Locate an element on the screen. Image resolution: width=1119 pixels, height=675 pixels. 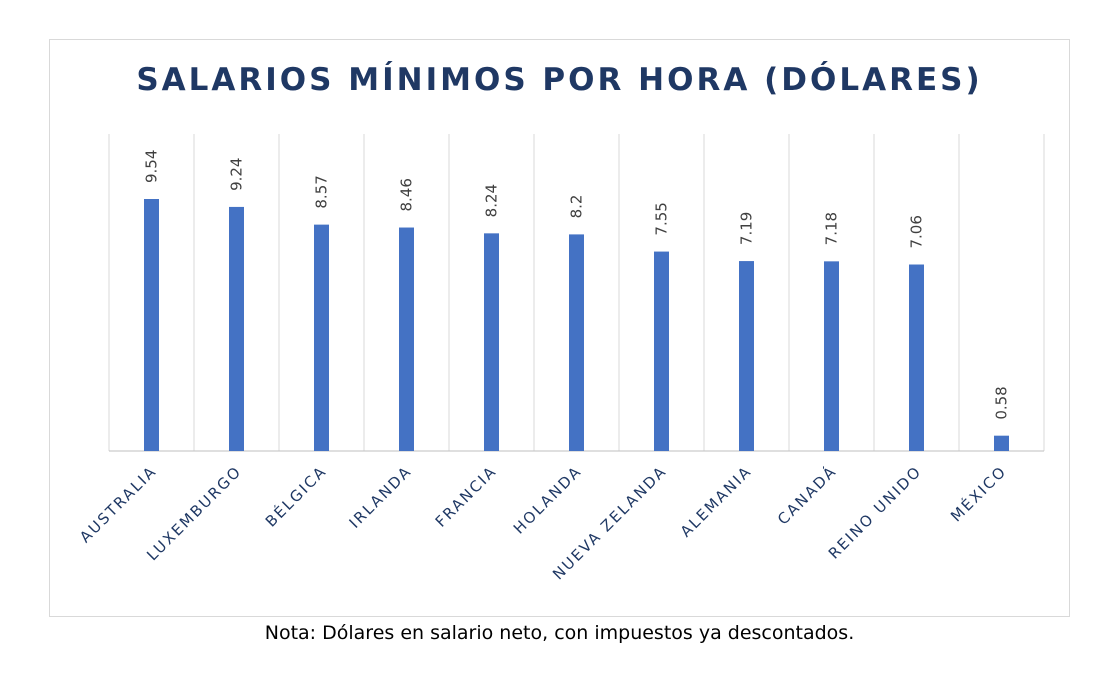
data-label: 9.54 is located at coordinates (152, 166).